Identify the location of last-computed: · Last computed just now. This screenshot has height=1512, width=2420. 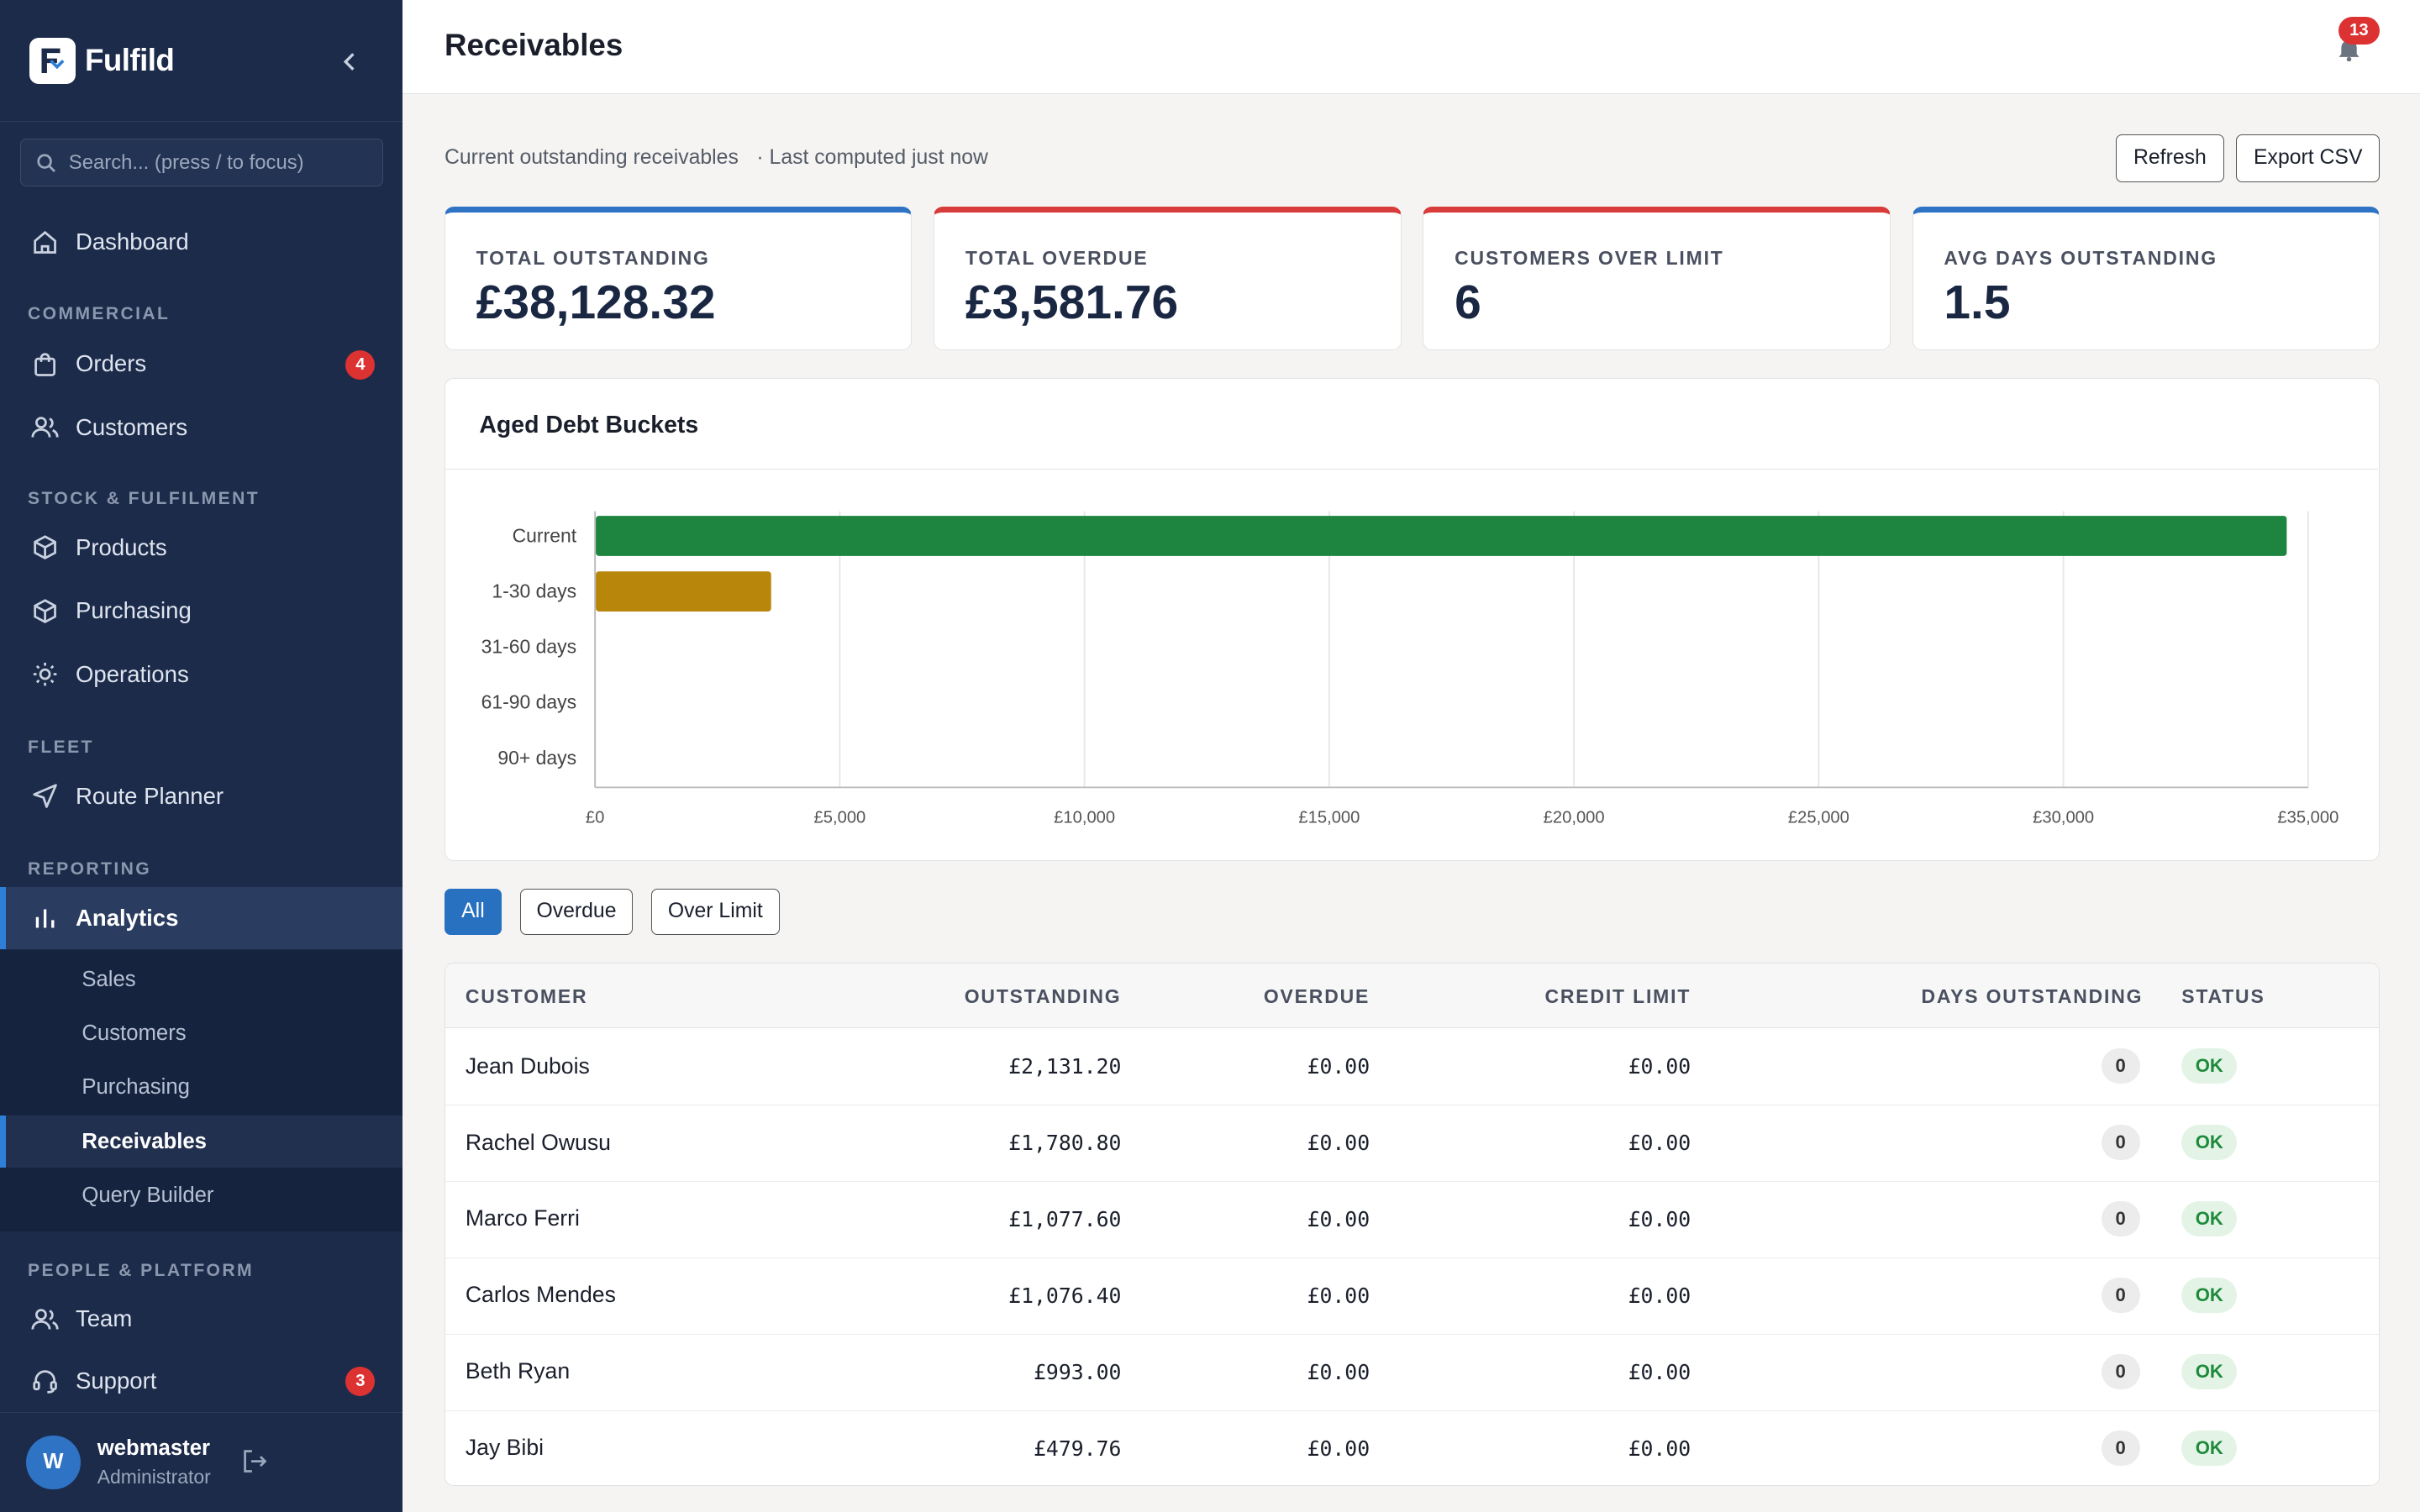
(872, 158).